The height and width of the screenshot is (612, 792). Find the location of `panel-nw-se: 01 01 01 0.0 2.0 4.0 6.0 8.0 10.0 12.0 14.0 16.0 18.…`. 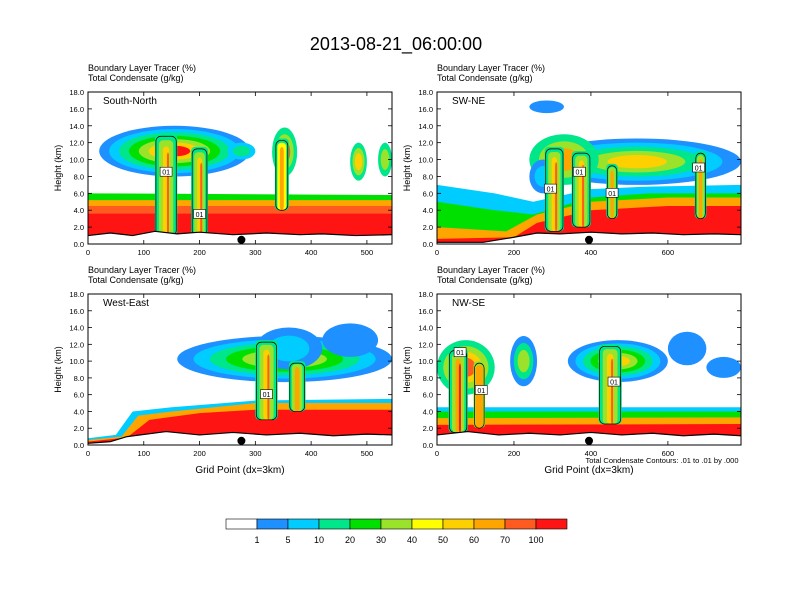

panel-nw-se: 01 01 01 0.0 2.0 4.0 6.0 8.0 10.0 12.0 14.0 16.0 18.… is located at coordinates (572, 370).